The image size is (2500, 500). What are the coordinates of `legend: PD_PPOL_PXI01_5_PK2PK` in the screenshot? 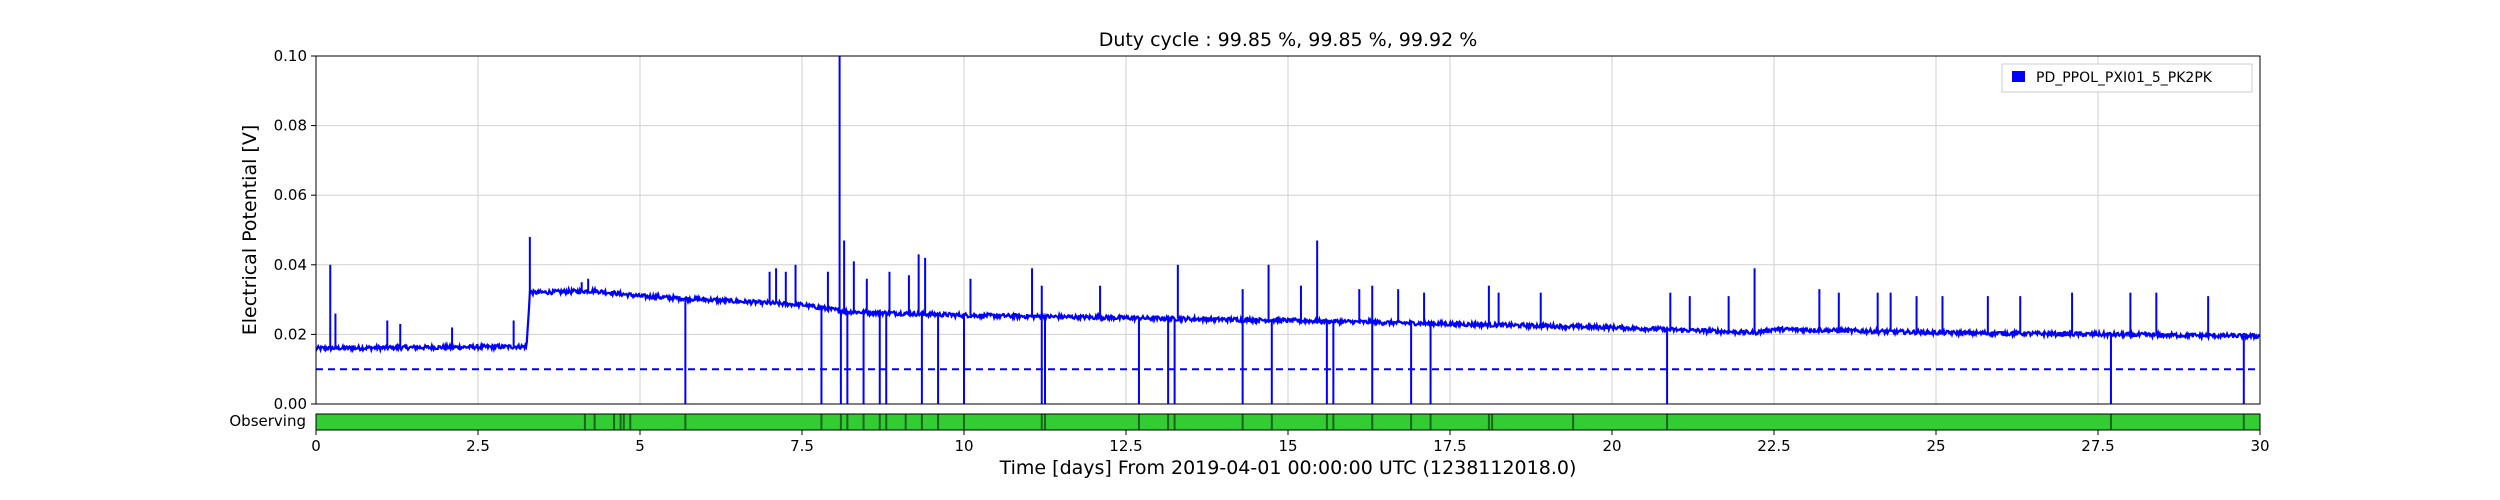 It's located at (2127, 78).